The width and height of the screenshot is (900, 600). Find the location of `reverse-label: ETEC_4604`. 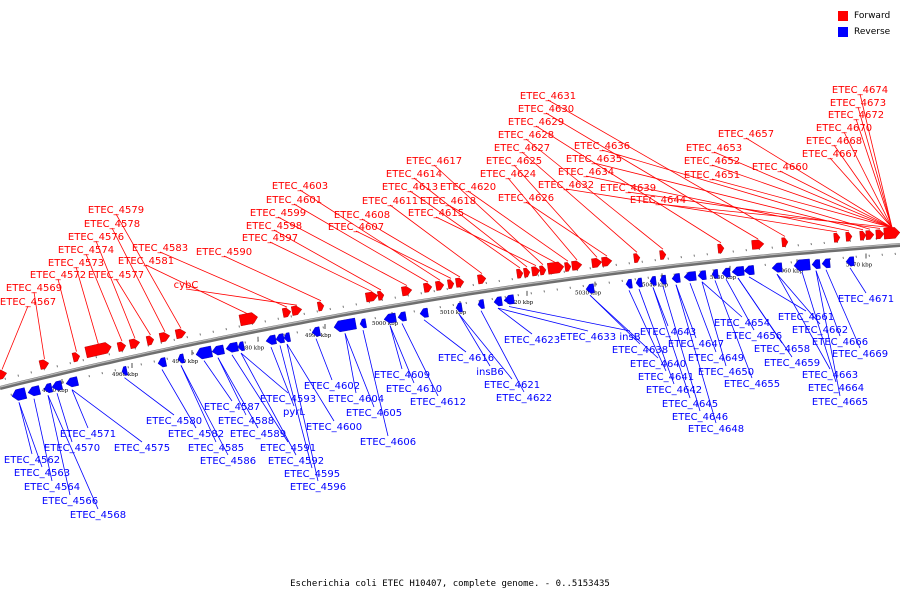

reverse-label: ETEC_4604 is located at coordinates (356, 399).